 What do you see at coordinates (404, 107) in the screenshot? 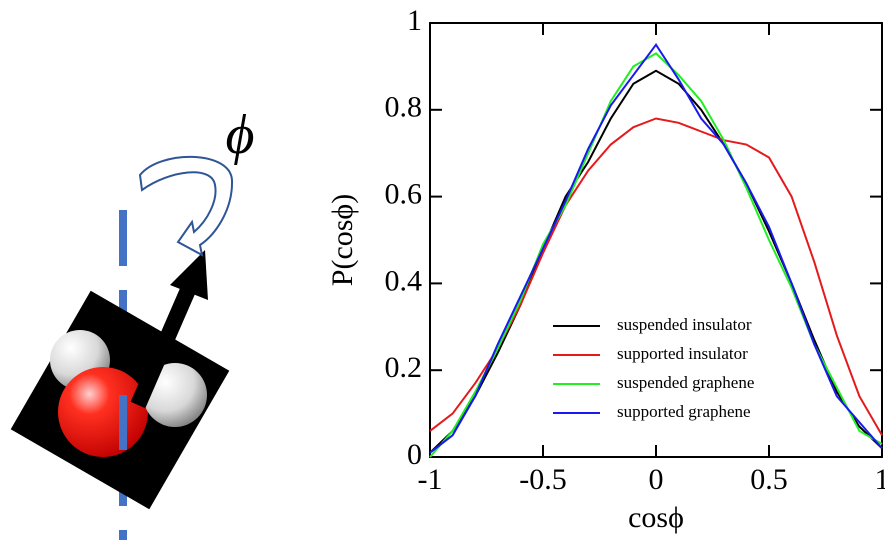
I see `y-tick-label: 0.8` at bounding box center [404, 107].